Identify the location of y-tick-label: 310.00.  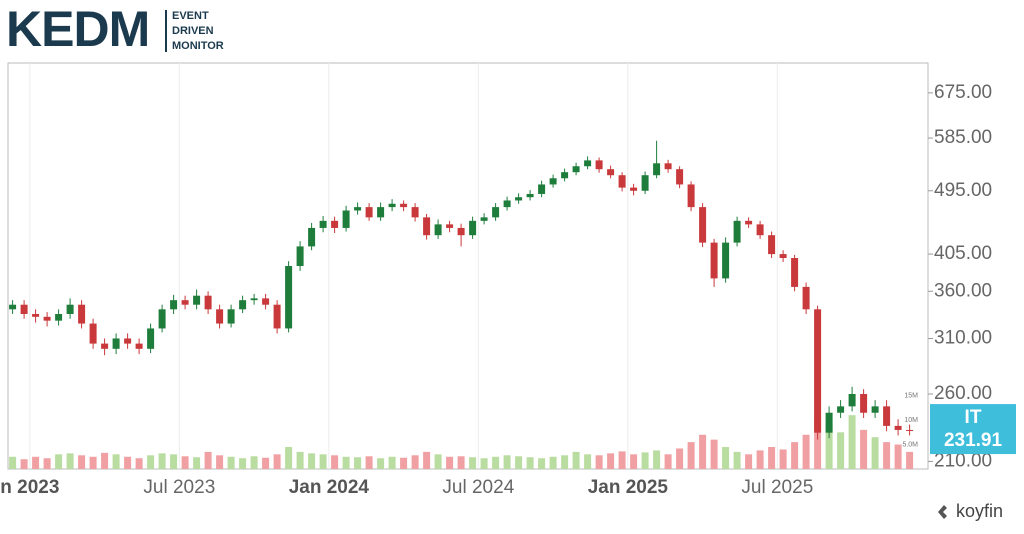
(963, 337).